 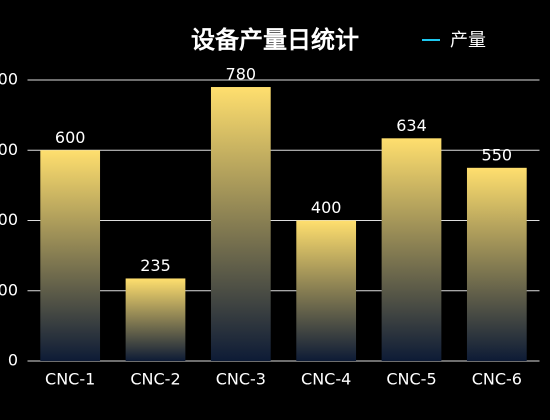 I want to click on value-label: 634, so click(x=411, y=125).